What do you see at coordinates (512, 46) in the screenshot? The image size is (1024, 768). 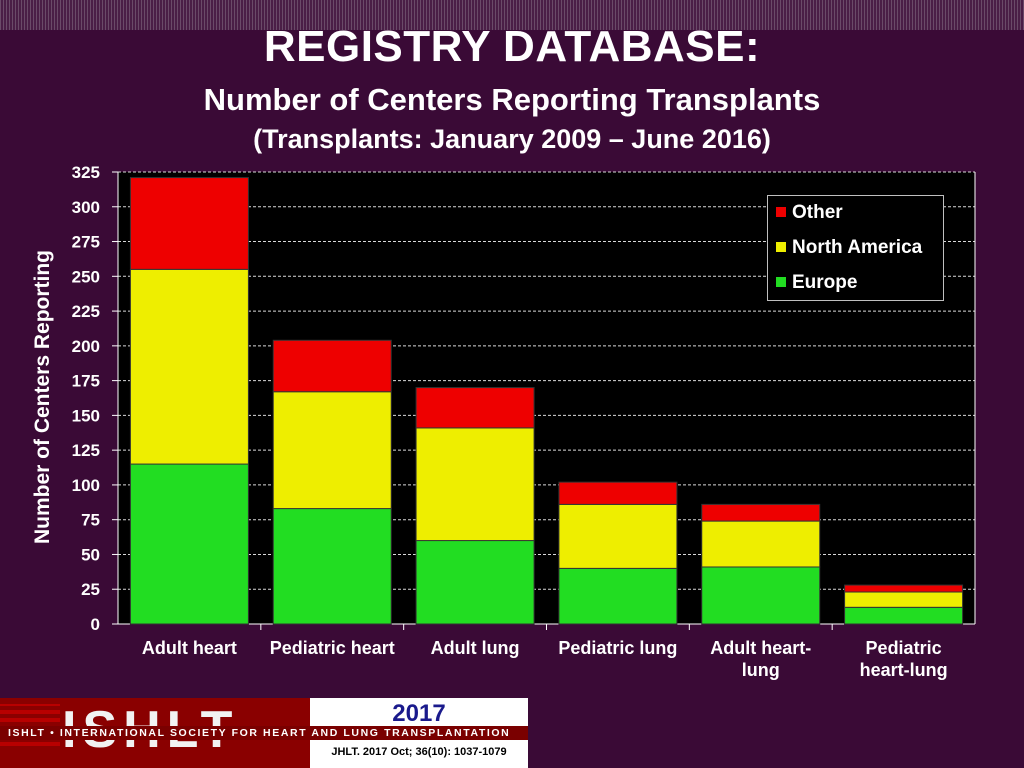 I see `page-title: REGISTRY DATABASE:` at bounding box center [512, 46].